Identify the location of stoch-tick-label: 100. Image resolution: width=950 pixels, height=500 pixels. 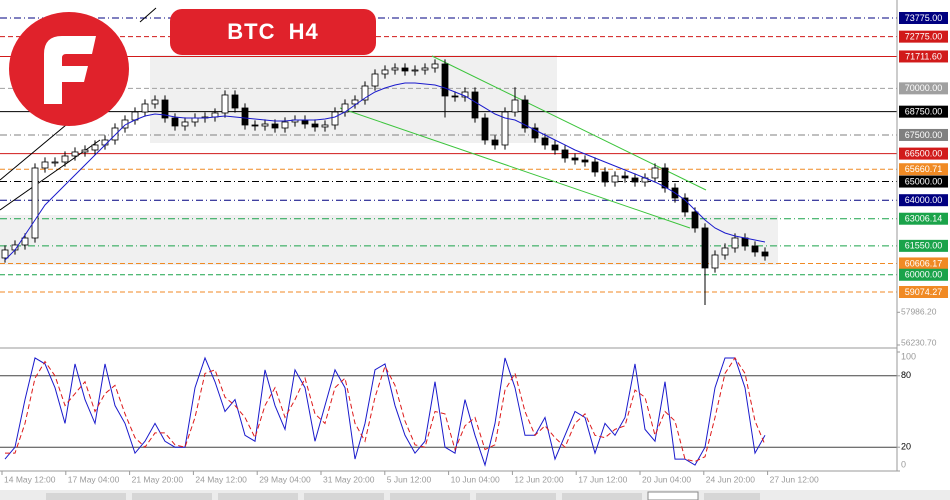
(908, 356).